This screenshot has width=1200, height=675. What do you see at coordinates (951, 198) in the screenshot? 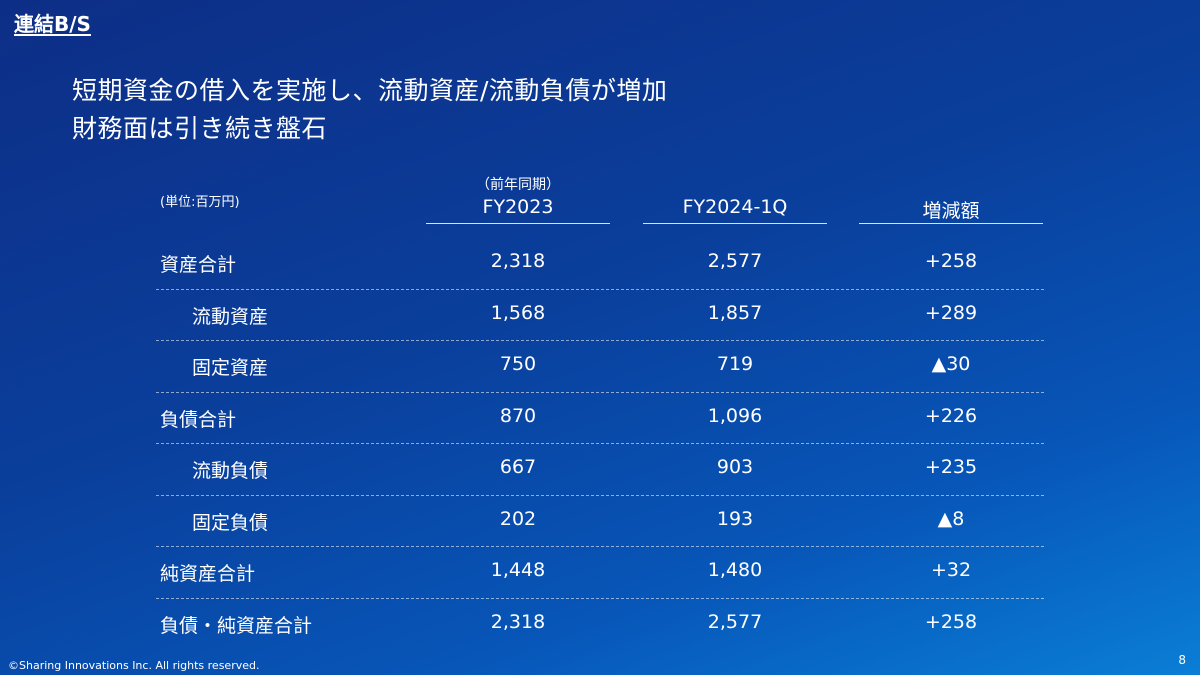
I see `column-header-change: 増減額` at bounding box center [951, 198].